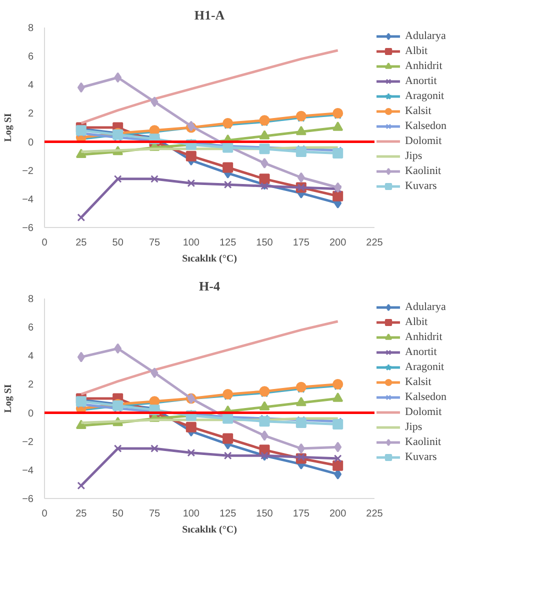  Describe the element at coordinates (210, 15) in the screenshot. I see `chart-title: H1-A` at that location.